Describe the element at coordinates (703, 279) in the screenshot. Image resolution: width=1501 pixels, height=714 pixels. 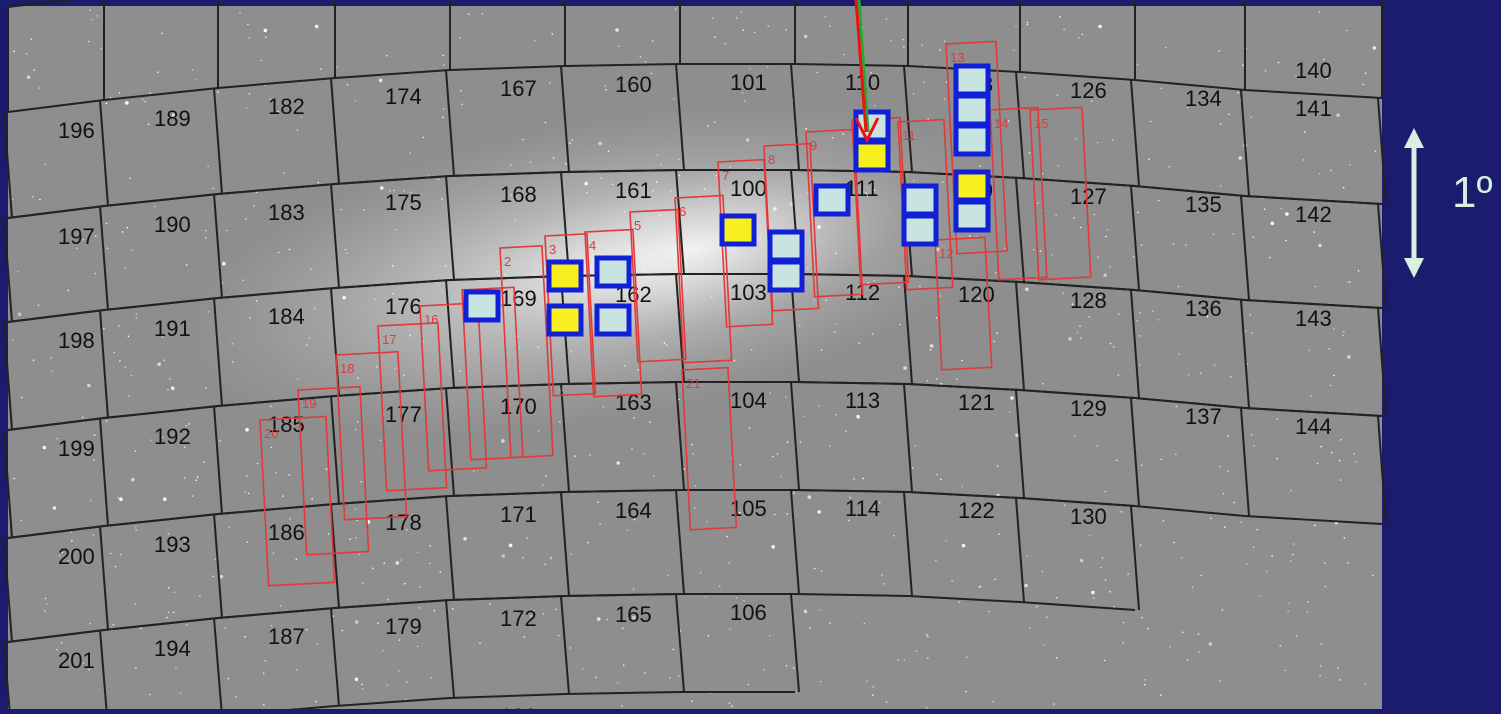
I see `strip-6: 6` at that location.